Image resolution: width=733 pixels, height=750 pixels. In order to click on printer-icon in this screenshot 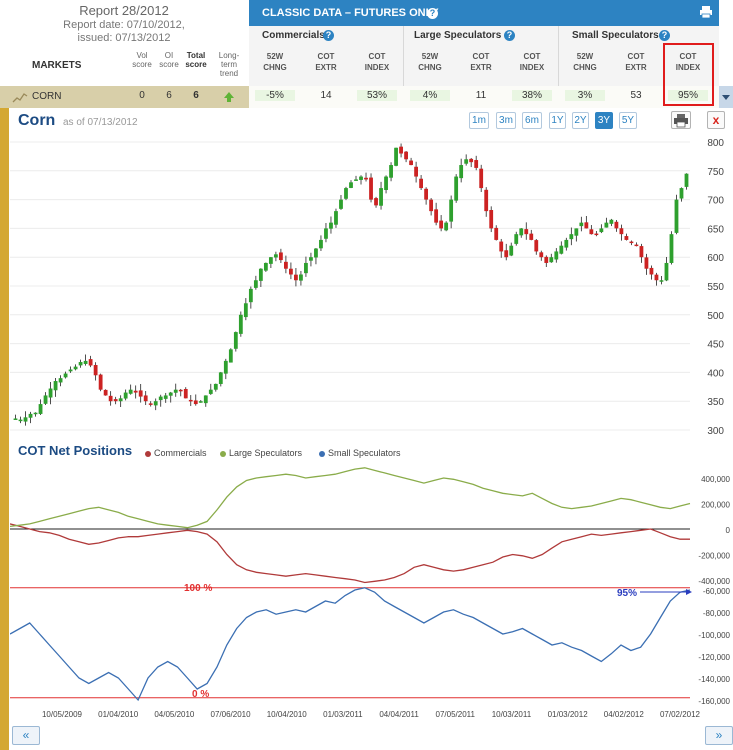, I will do `click(681, 121)`.